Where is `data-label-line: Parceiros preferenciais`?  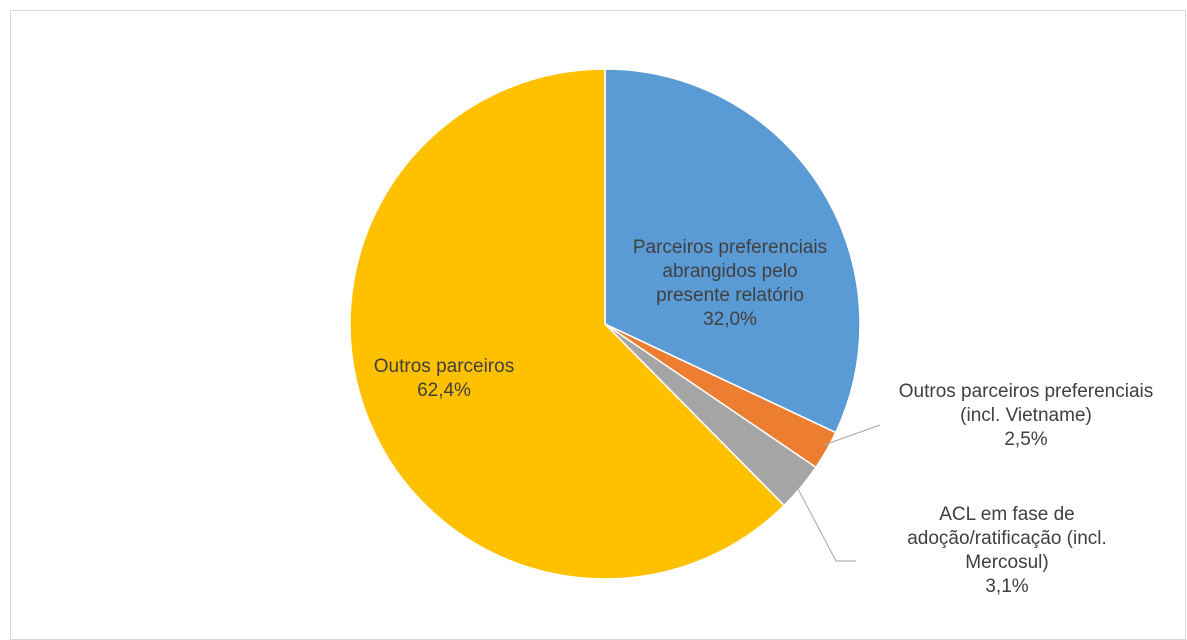 data-label-line: Parceiros preferenciais is located at coordinates (730, 247).